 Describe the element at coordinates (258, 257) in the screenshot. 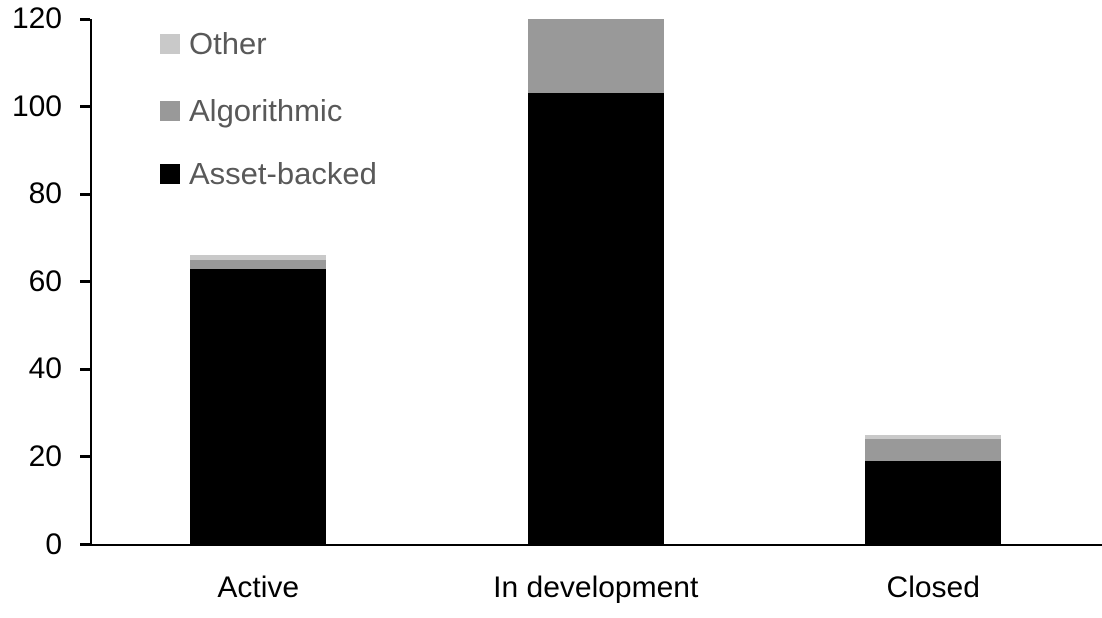

I see `bar-segment-active-other` at that location.